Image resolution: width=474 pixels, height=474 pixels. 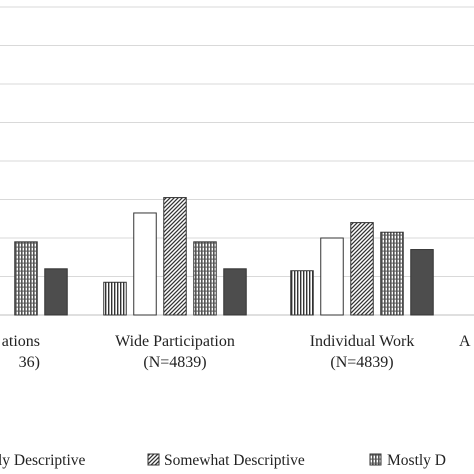 I want to click on category-label: A, so click(x=465, y=341).